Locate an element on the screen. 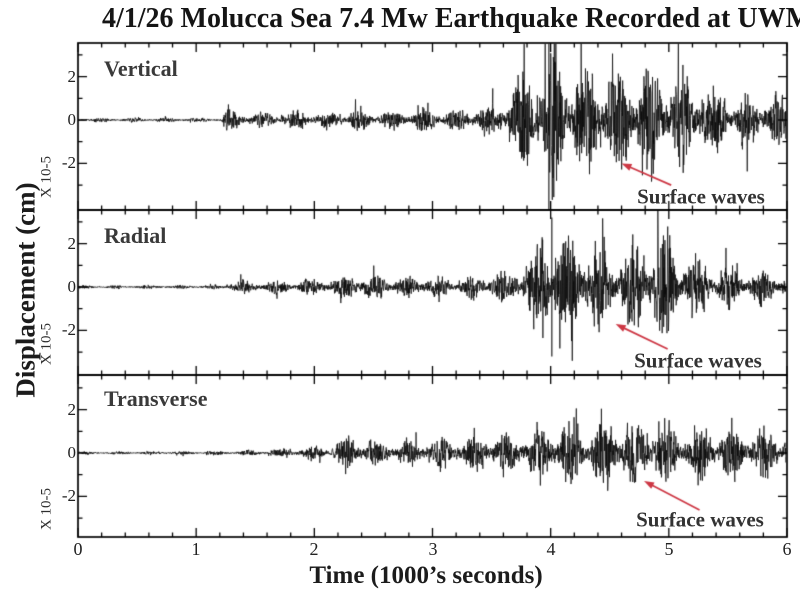 The width and height of the screenshot is (800, 594). y-axis-title: Displacement (cm) is located at coordinates (25, 290).